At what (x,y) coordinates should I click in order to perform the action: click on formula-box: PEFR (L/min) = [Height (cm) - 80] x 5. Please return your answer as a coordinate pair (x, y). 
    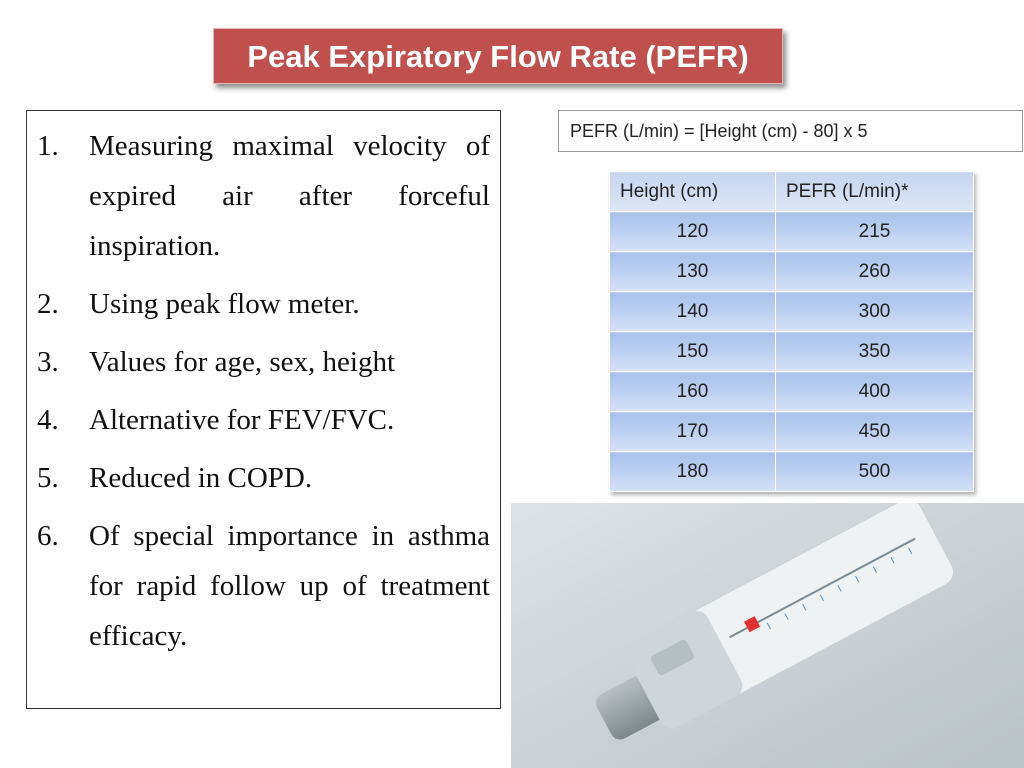
    Looking at the image, I should click on (790, 131).